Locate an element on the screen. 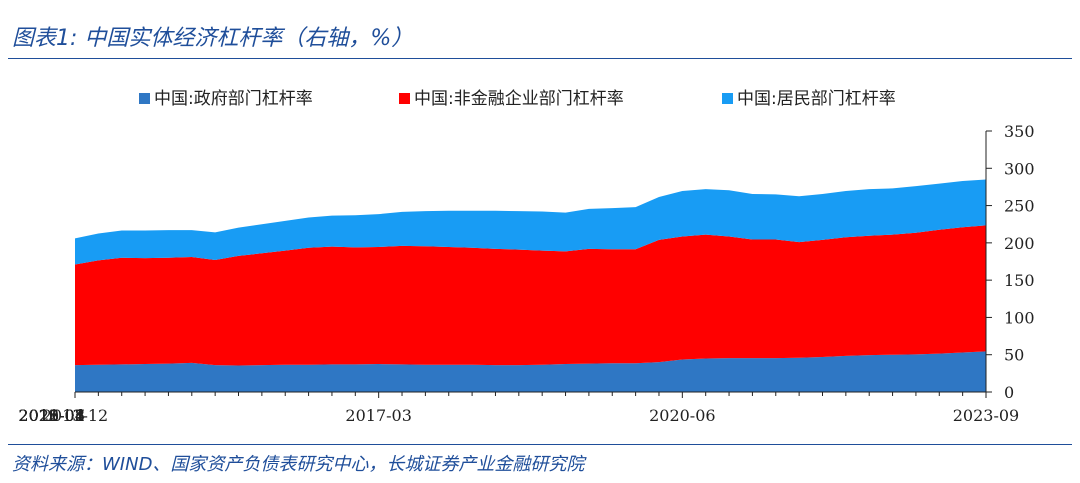 The height and width of the screenshot is (483, 1080). x-tick-label: 2016-02 is located at coordinates (51, 415).